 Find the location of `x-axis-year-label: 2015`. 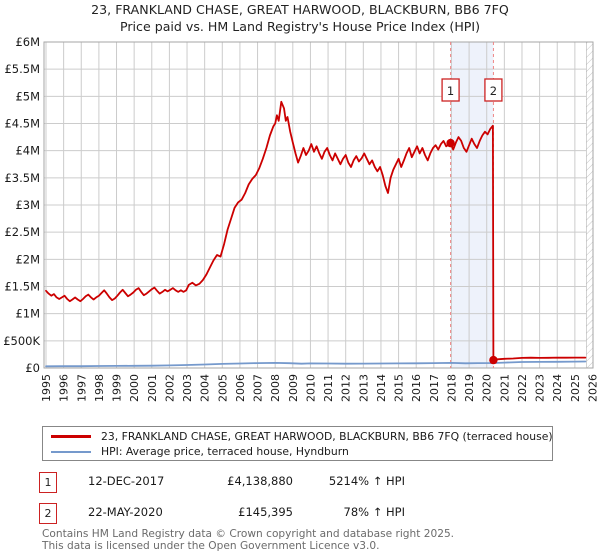

x-axis-year-label: 2015 is located at coordinates (399, 388).